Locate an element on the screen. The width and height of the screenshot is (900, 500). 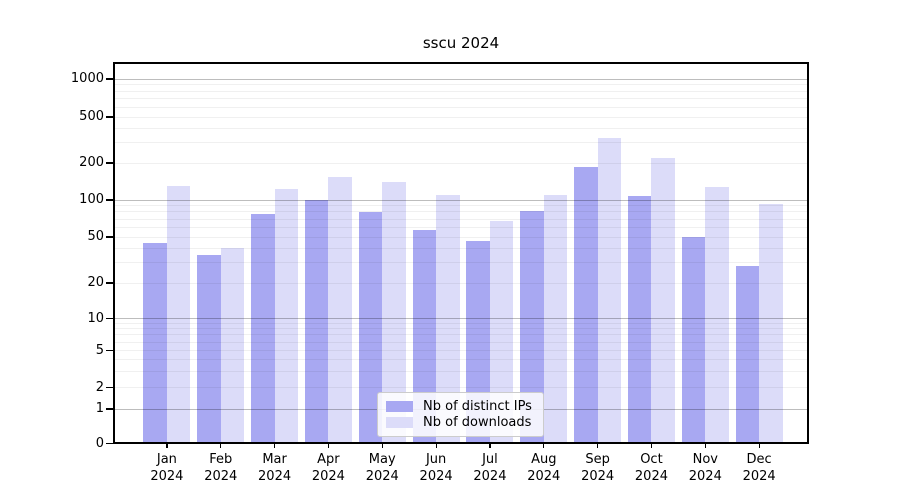
legend-item: Nb of downloads is located at coordinates (460, 422).